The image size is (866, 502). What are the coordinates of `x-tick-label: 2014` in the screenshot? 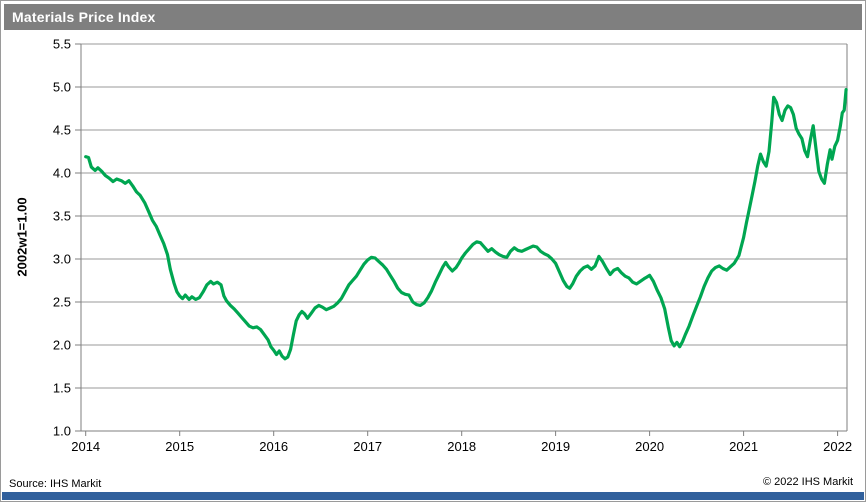 It's located at (85, 446).